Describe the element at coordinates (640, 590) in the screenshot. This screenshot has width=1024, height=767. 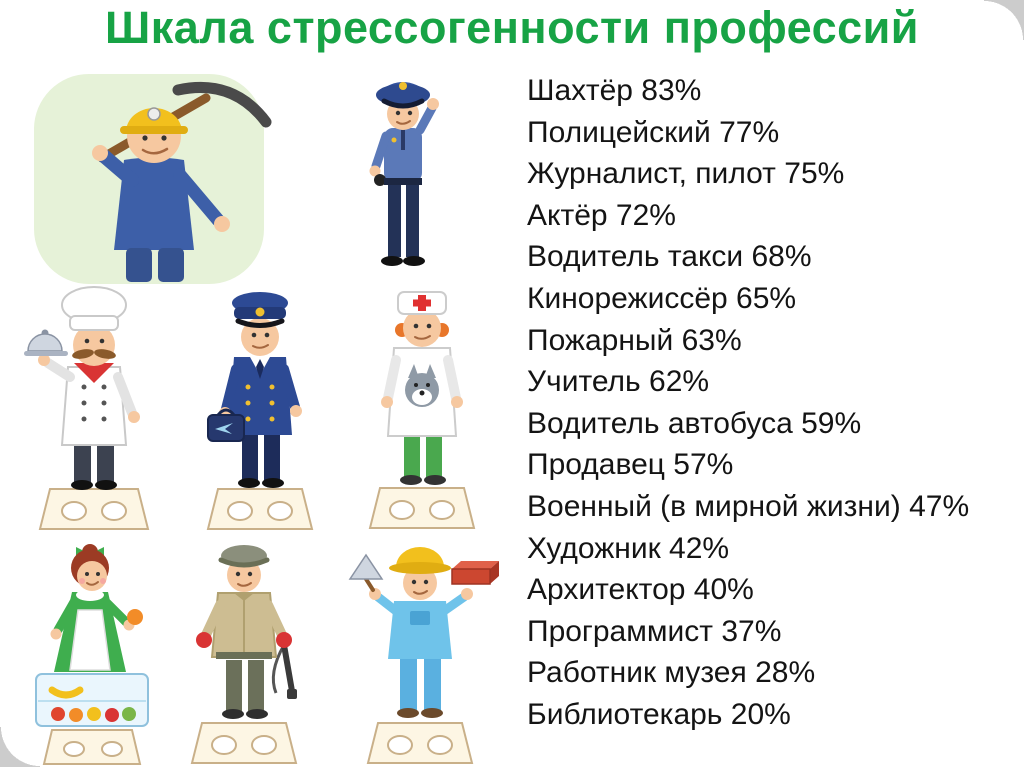
I see `profession-list-item: Архитектор 40%` at that location.